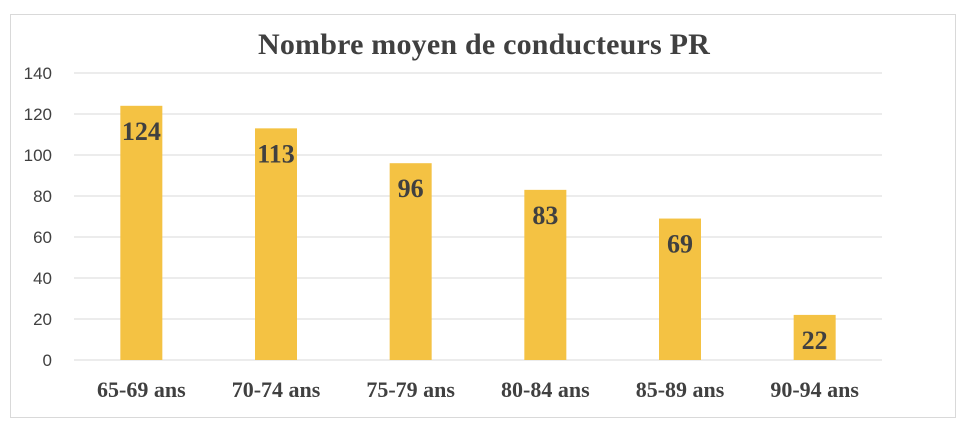  What do you see at coordinates (276, 153) in the screenshot?
I see `data-label: 113` at bounding box center [276, 153].